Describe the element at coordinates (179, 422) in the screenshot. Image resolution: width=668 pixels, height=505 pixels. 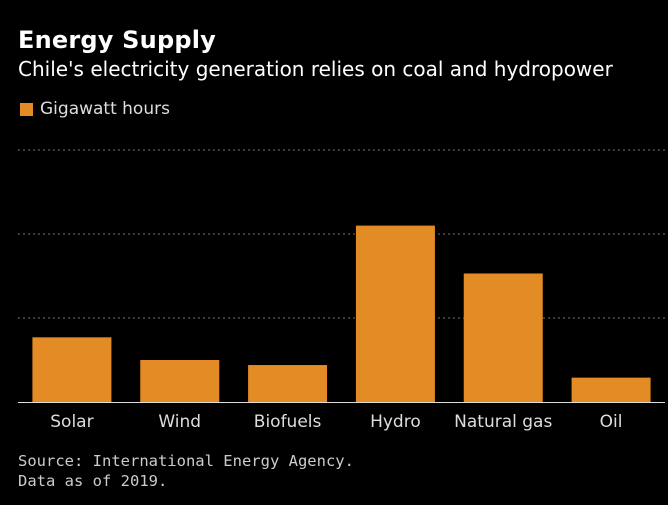
I see `x-tick-label: Wind` at that location.